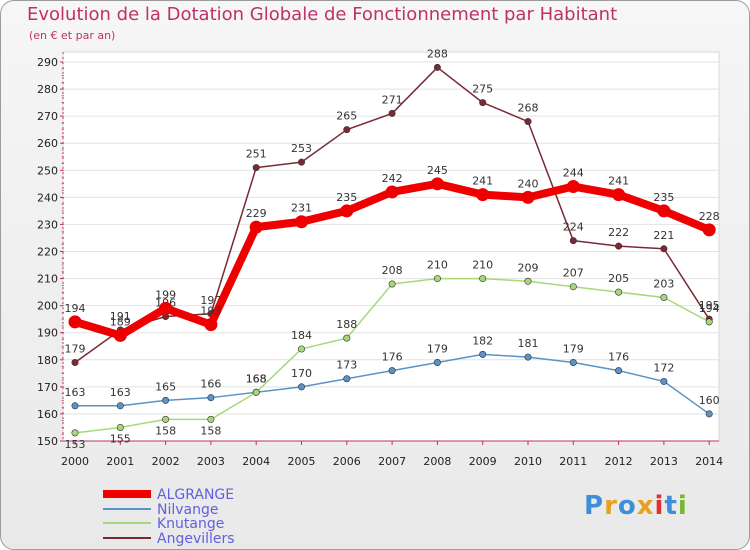 This screenshot has width=750, height=550. I want to click on x-tick-label: 2011, so click(573, 461).